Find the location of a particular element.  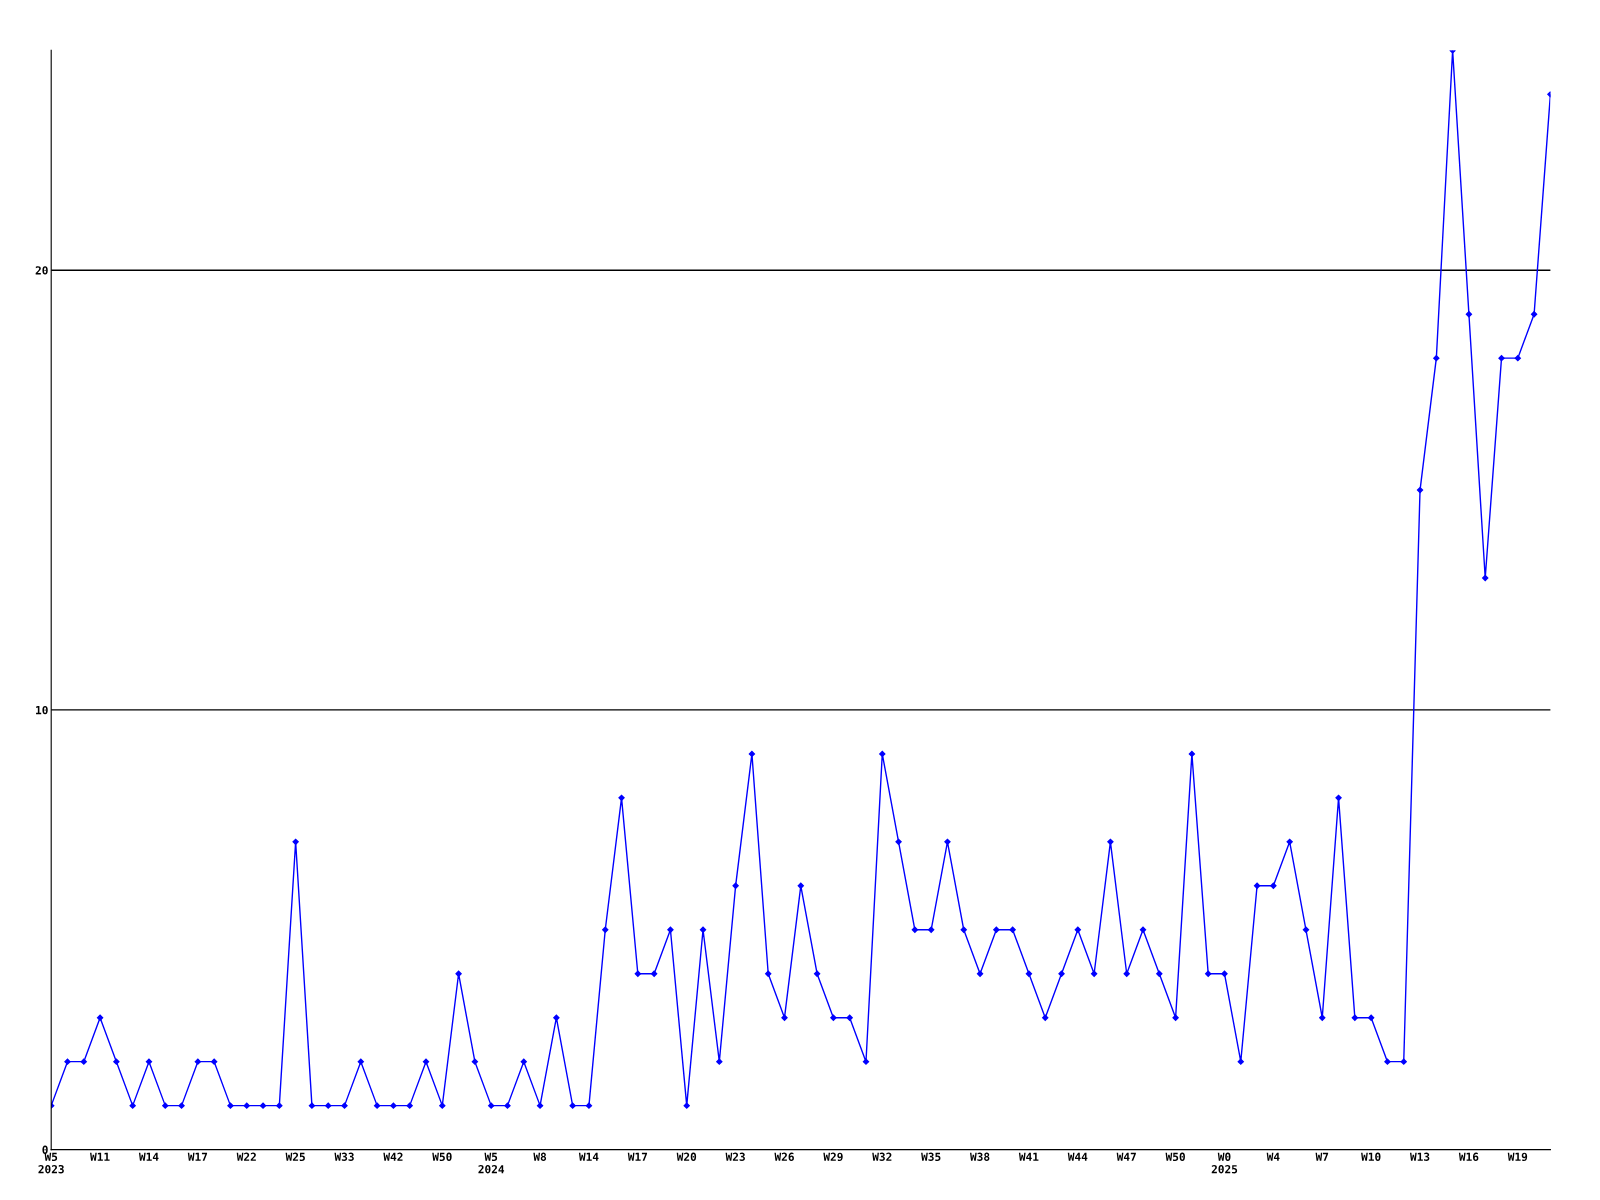

y-tick-label: 0 is located at coordinates (45, 1149).